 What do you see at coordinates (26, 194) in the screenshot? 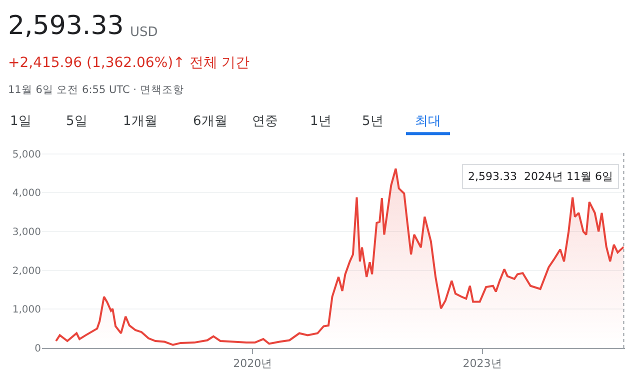
I see `y-tick-label: 4,000` at bounding box center [26, 194].